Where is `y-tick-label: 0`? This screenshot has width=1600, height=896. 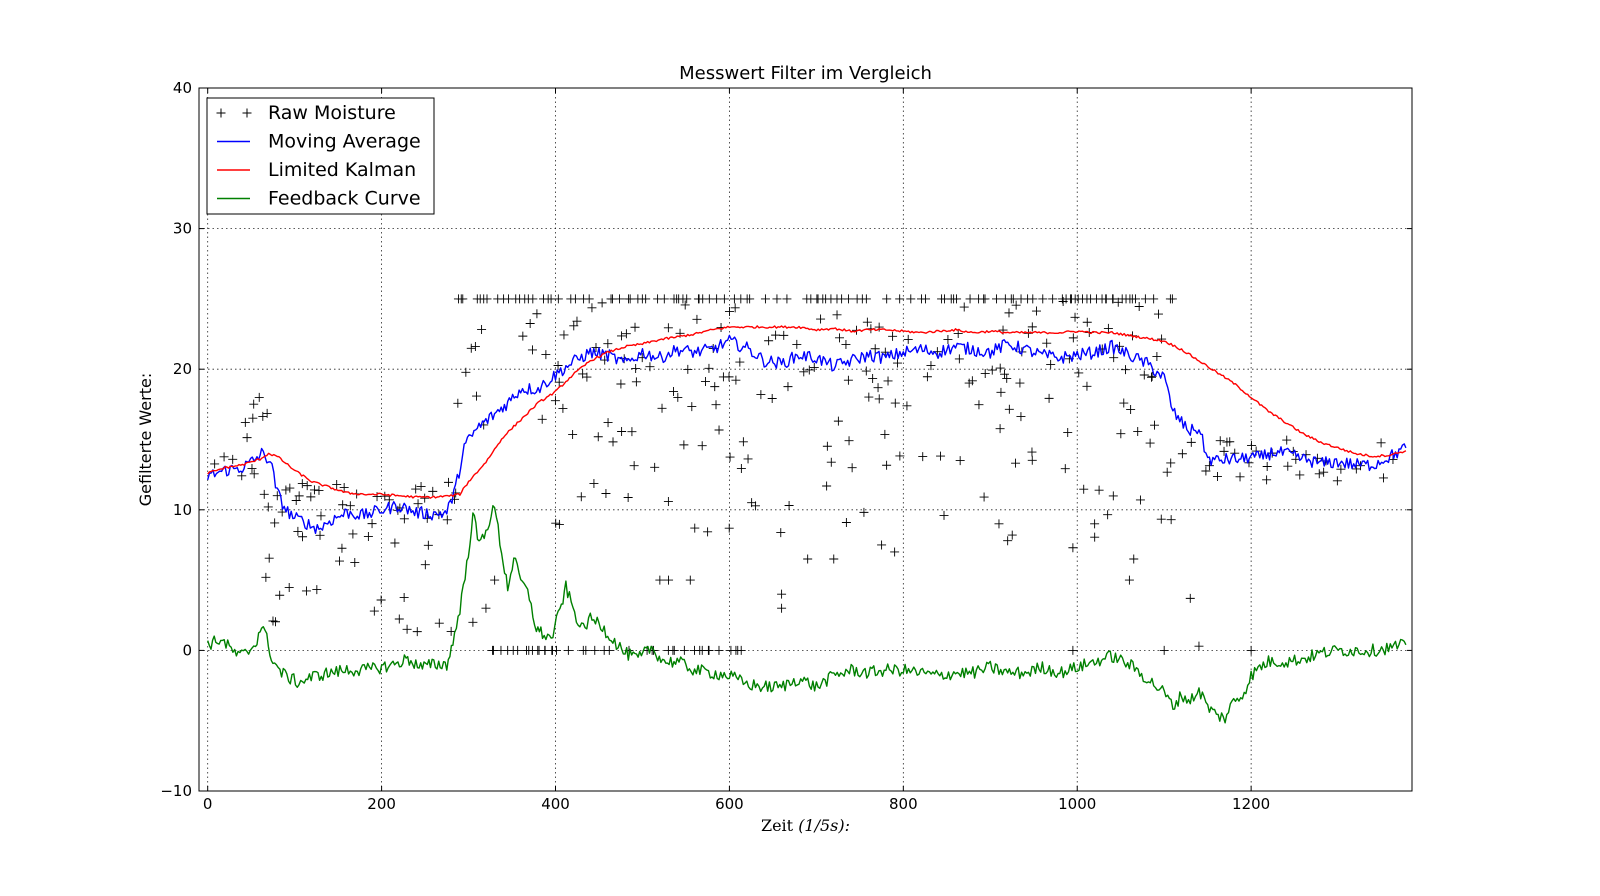
y-tick-label: 0 is located at coordinates (187, 650).